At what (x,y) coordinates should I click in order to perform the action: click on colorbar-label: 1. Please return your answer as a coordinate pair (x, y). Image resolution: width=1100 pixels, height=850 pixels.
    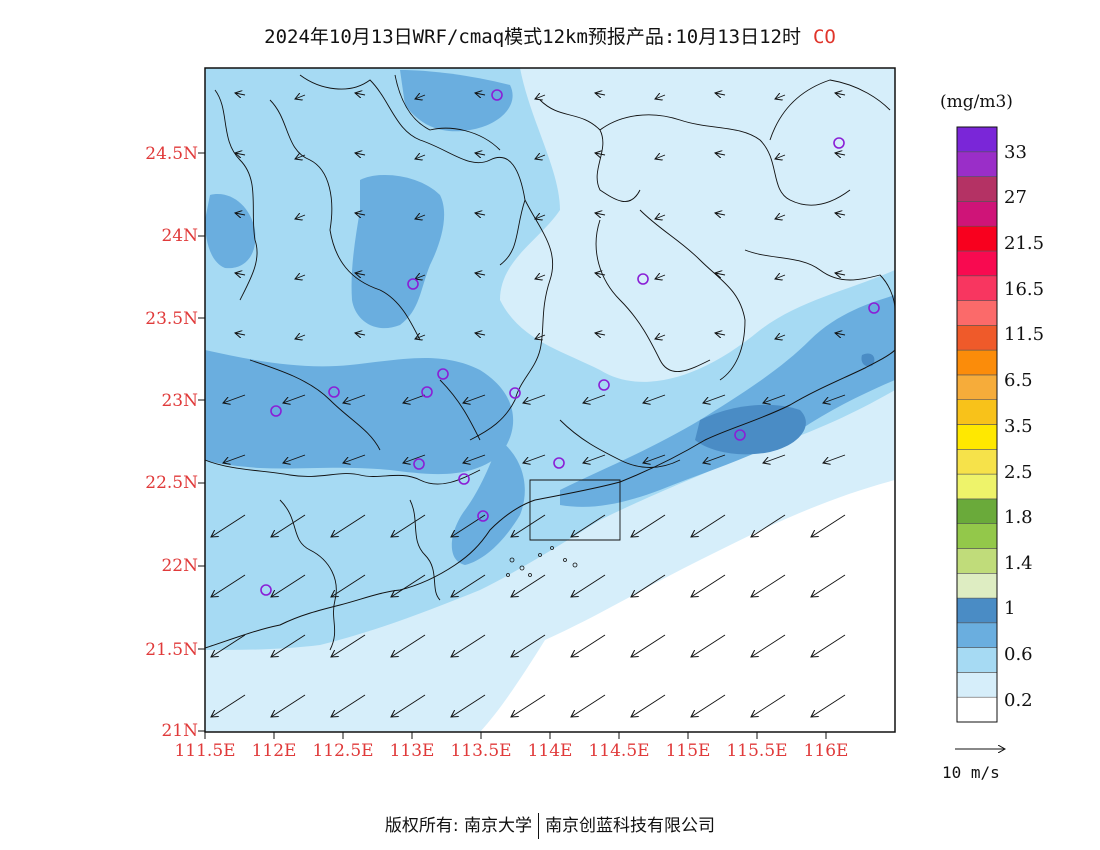
    Looking at the image, I should click on (1010, 608).